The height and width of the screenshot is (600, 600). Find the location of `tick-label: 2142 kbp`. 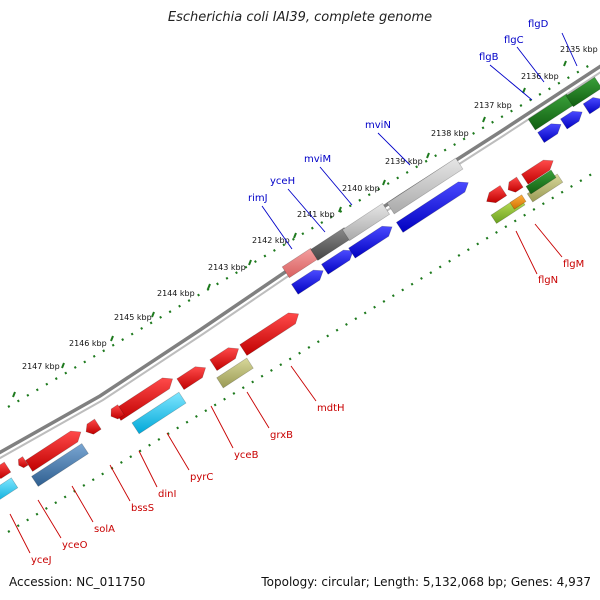

tick-label: 2142 kbp is located at coordinates (271, 240).